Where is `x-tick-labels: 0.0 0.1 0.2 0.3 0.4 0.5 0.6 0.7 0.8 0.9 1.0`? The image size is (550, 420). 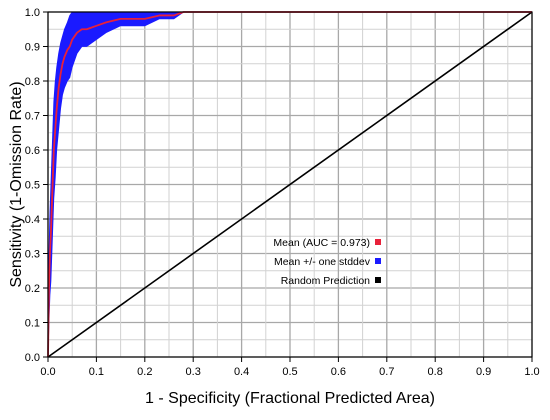
x-tick-labels: 0.0 0.1 0.2 0.3 0.4 0.5 0.6 0.7 0.8 0.9 1.0 is located at coordinates (290, 367).